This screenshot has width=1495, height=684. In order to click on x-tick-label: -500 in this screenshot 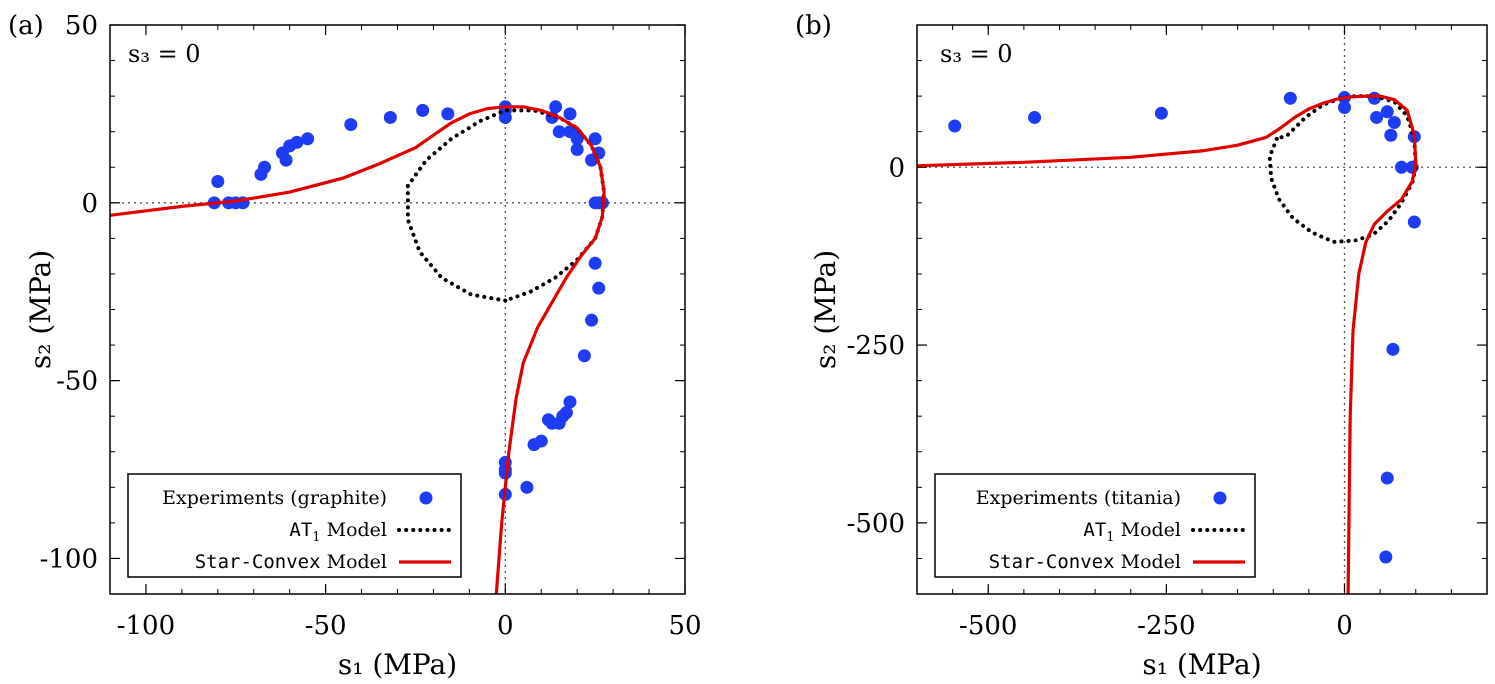, I will do `click(988, 626)`.